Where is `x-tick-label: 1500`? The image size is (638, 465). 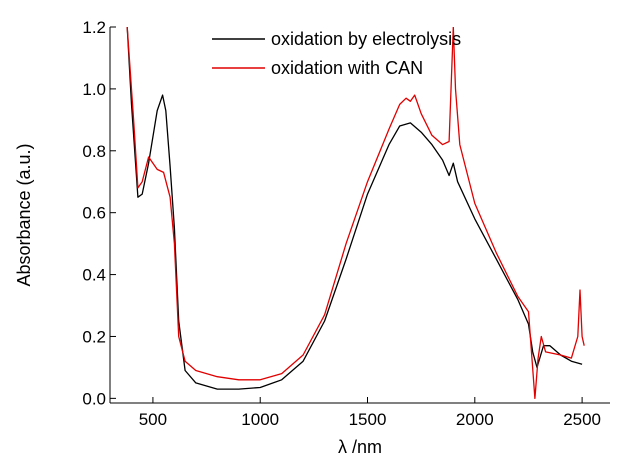 x-tick-label: 1500 is located at coordinates (368, 419).